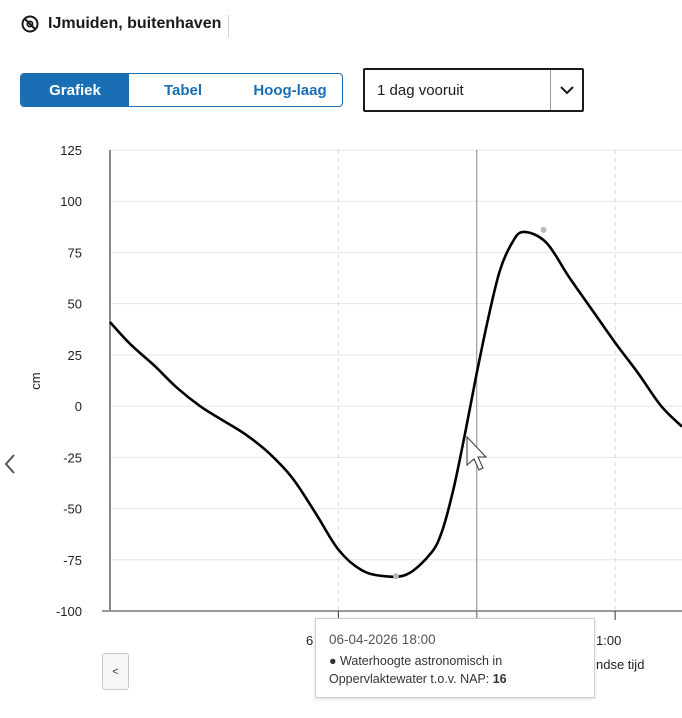  What do you see at coordinates (75, 90) in the screenshot?
I see `tab-grafiek: Grafiek` at bounding box center [75, 90].